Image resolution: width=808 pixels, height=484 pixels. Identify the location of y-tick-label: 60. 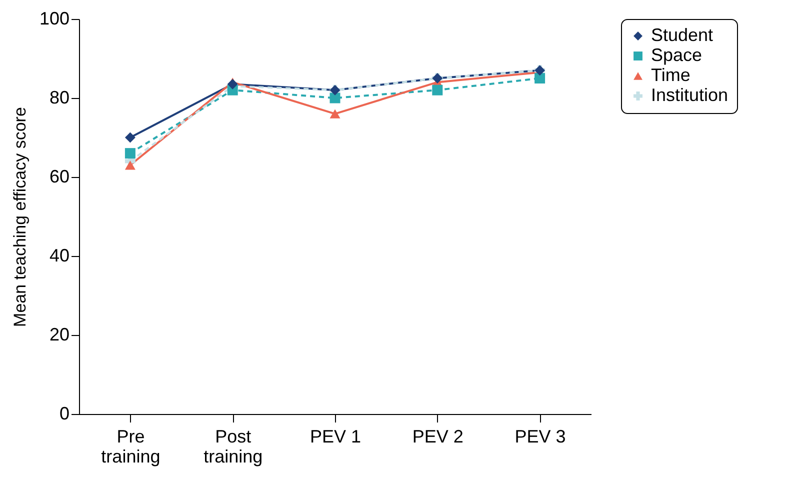
(59, 176).